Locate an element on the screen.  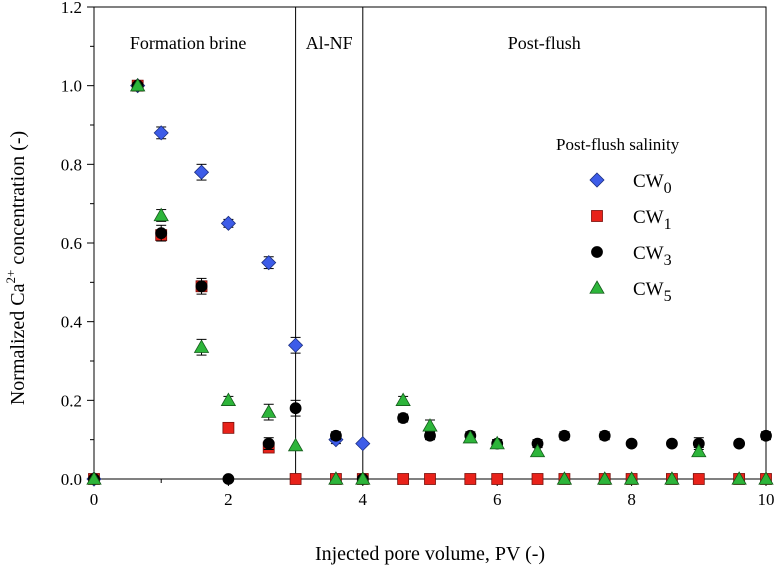
x-tick-label: 8 is located at coordinates (631, 499).